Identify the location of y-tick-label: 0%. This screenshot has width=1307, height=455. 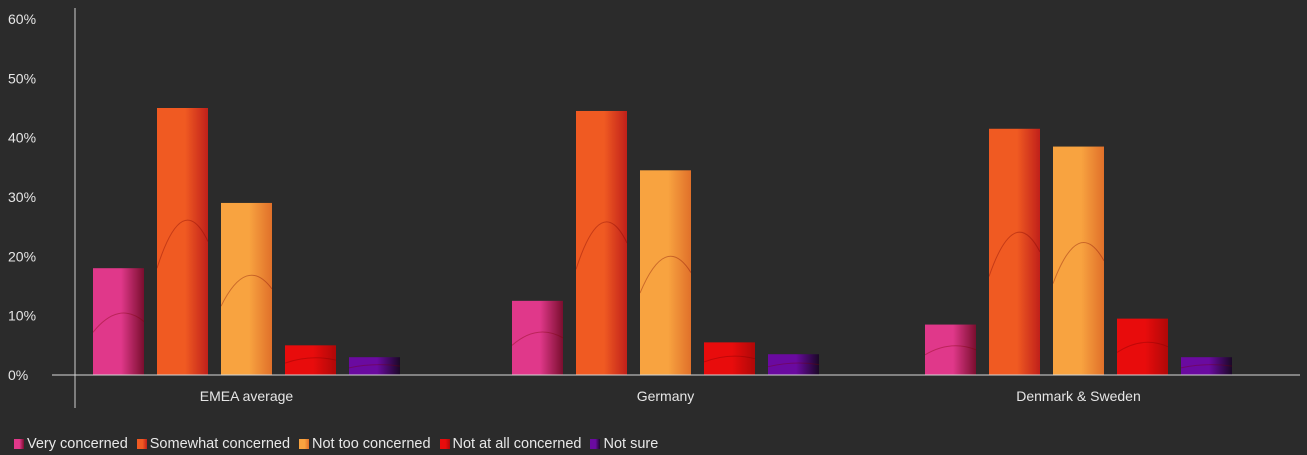
(18, 375).